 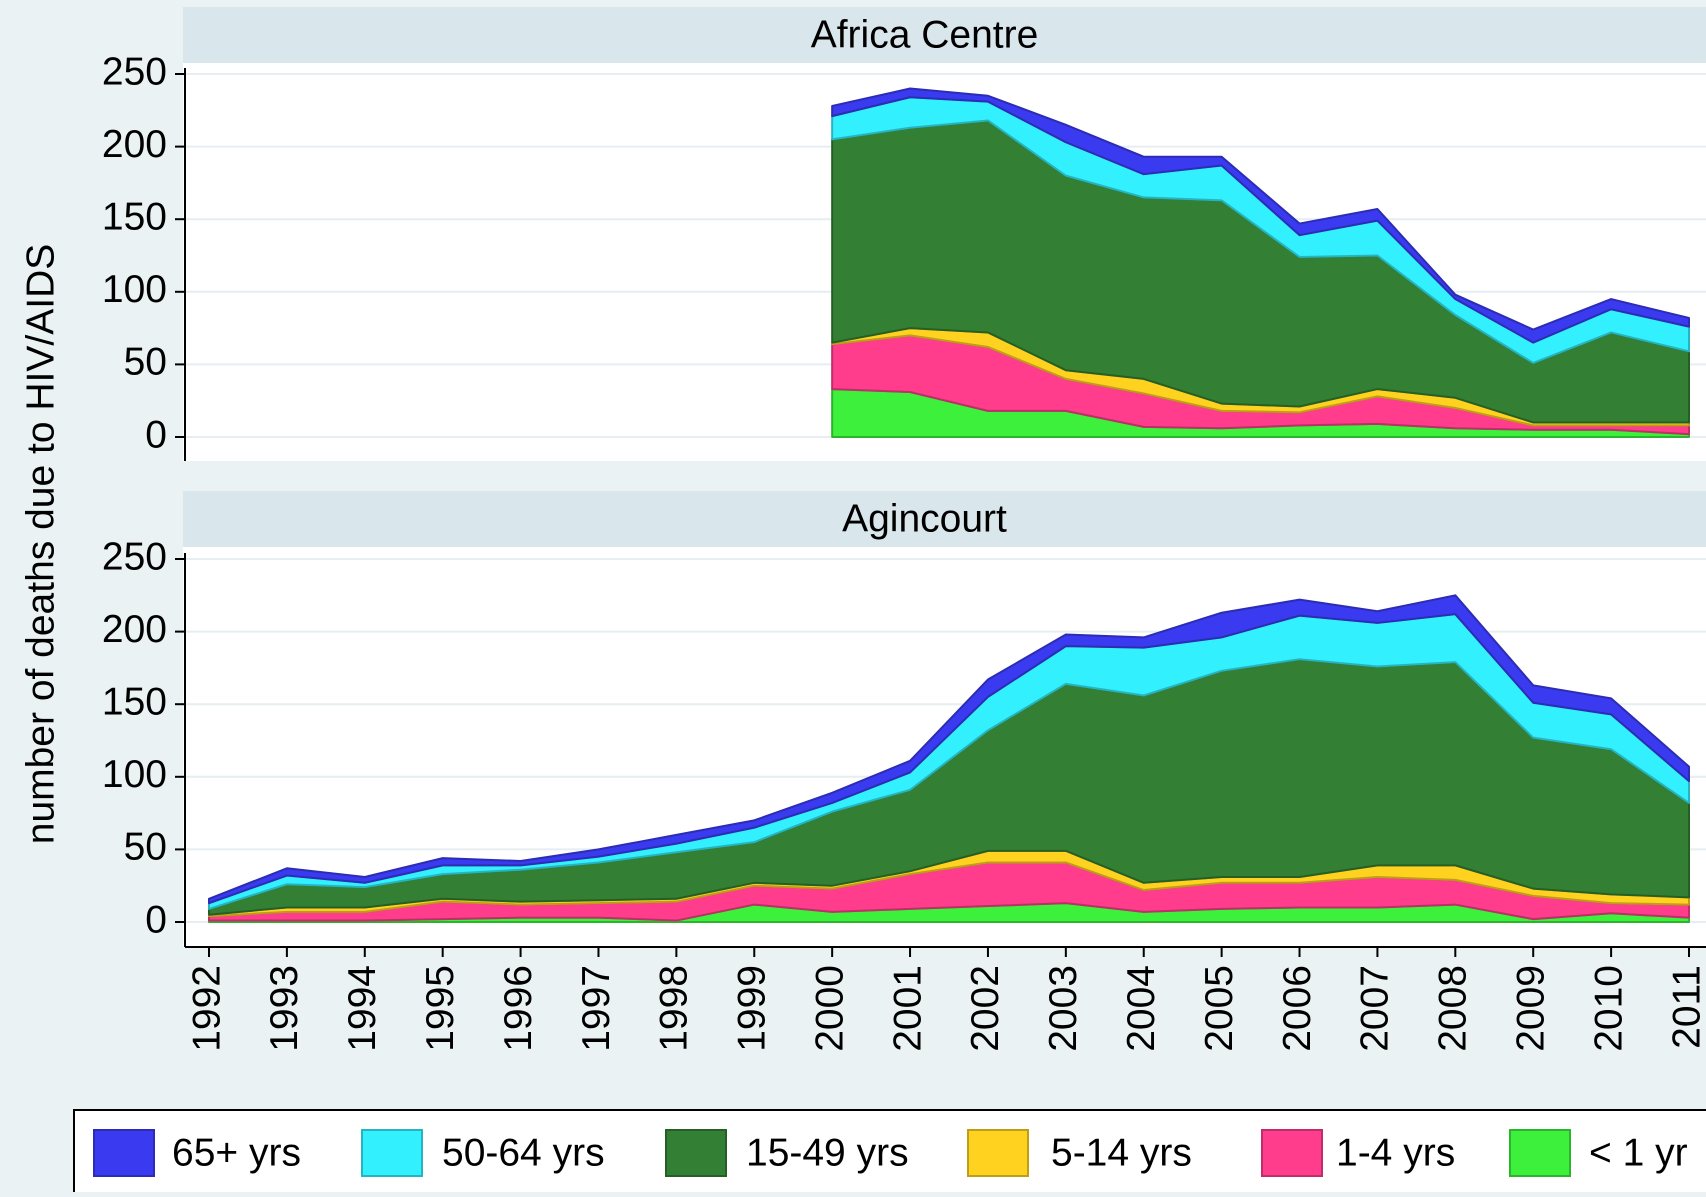 I want to click on x-tick-label: 2011, so click(x=1685, y=1007).